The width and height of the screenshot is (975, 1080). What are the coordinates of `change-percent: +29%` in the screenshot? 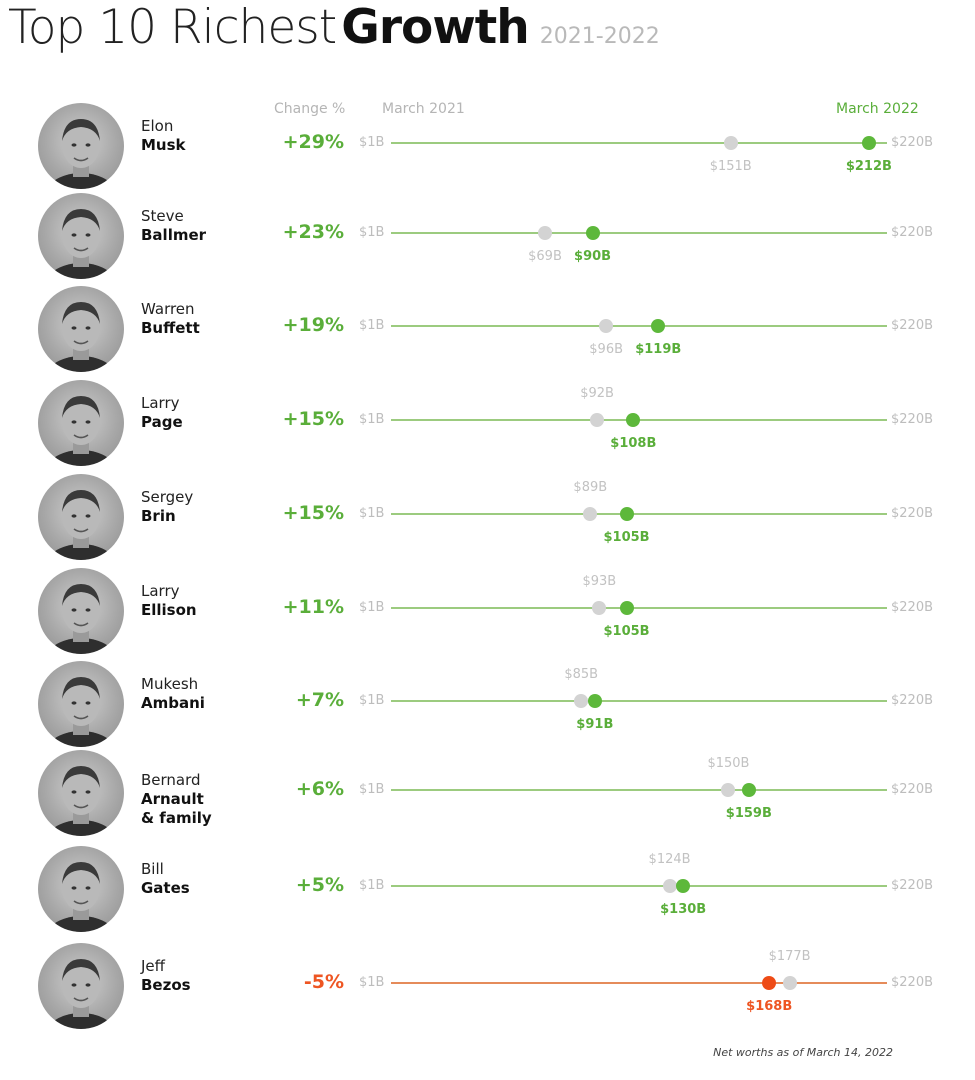 It's located at (313, 142).